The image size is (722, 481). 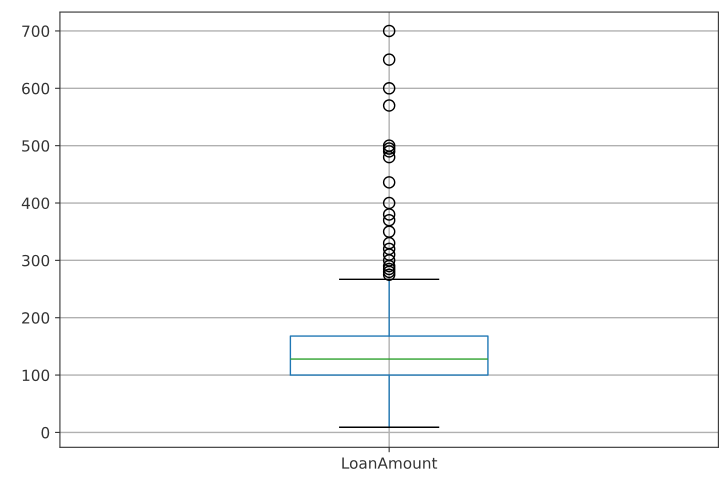 I want to click on y-tick-label: 600, so click(x=36, y=88).